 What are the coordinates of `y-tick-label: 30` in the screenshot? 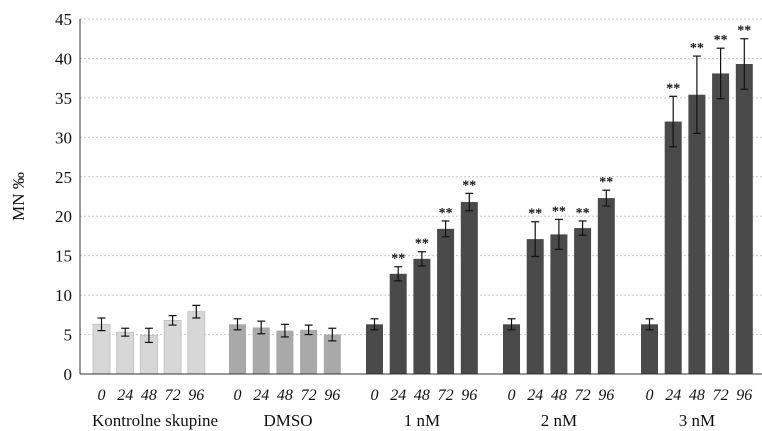 It's located at (63, 137).